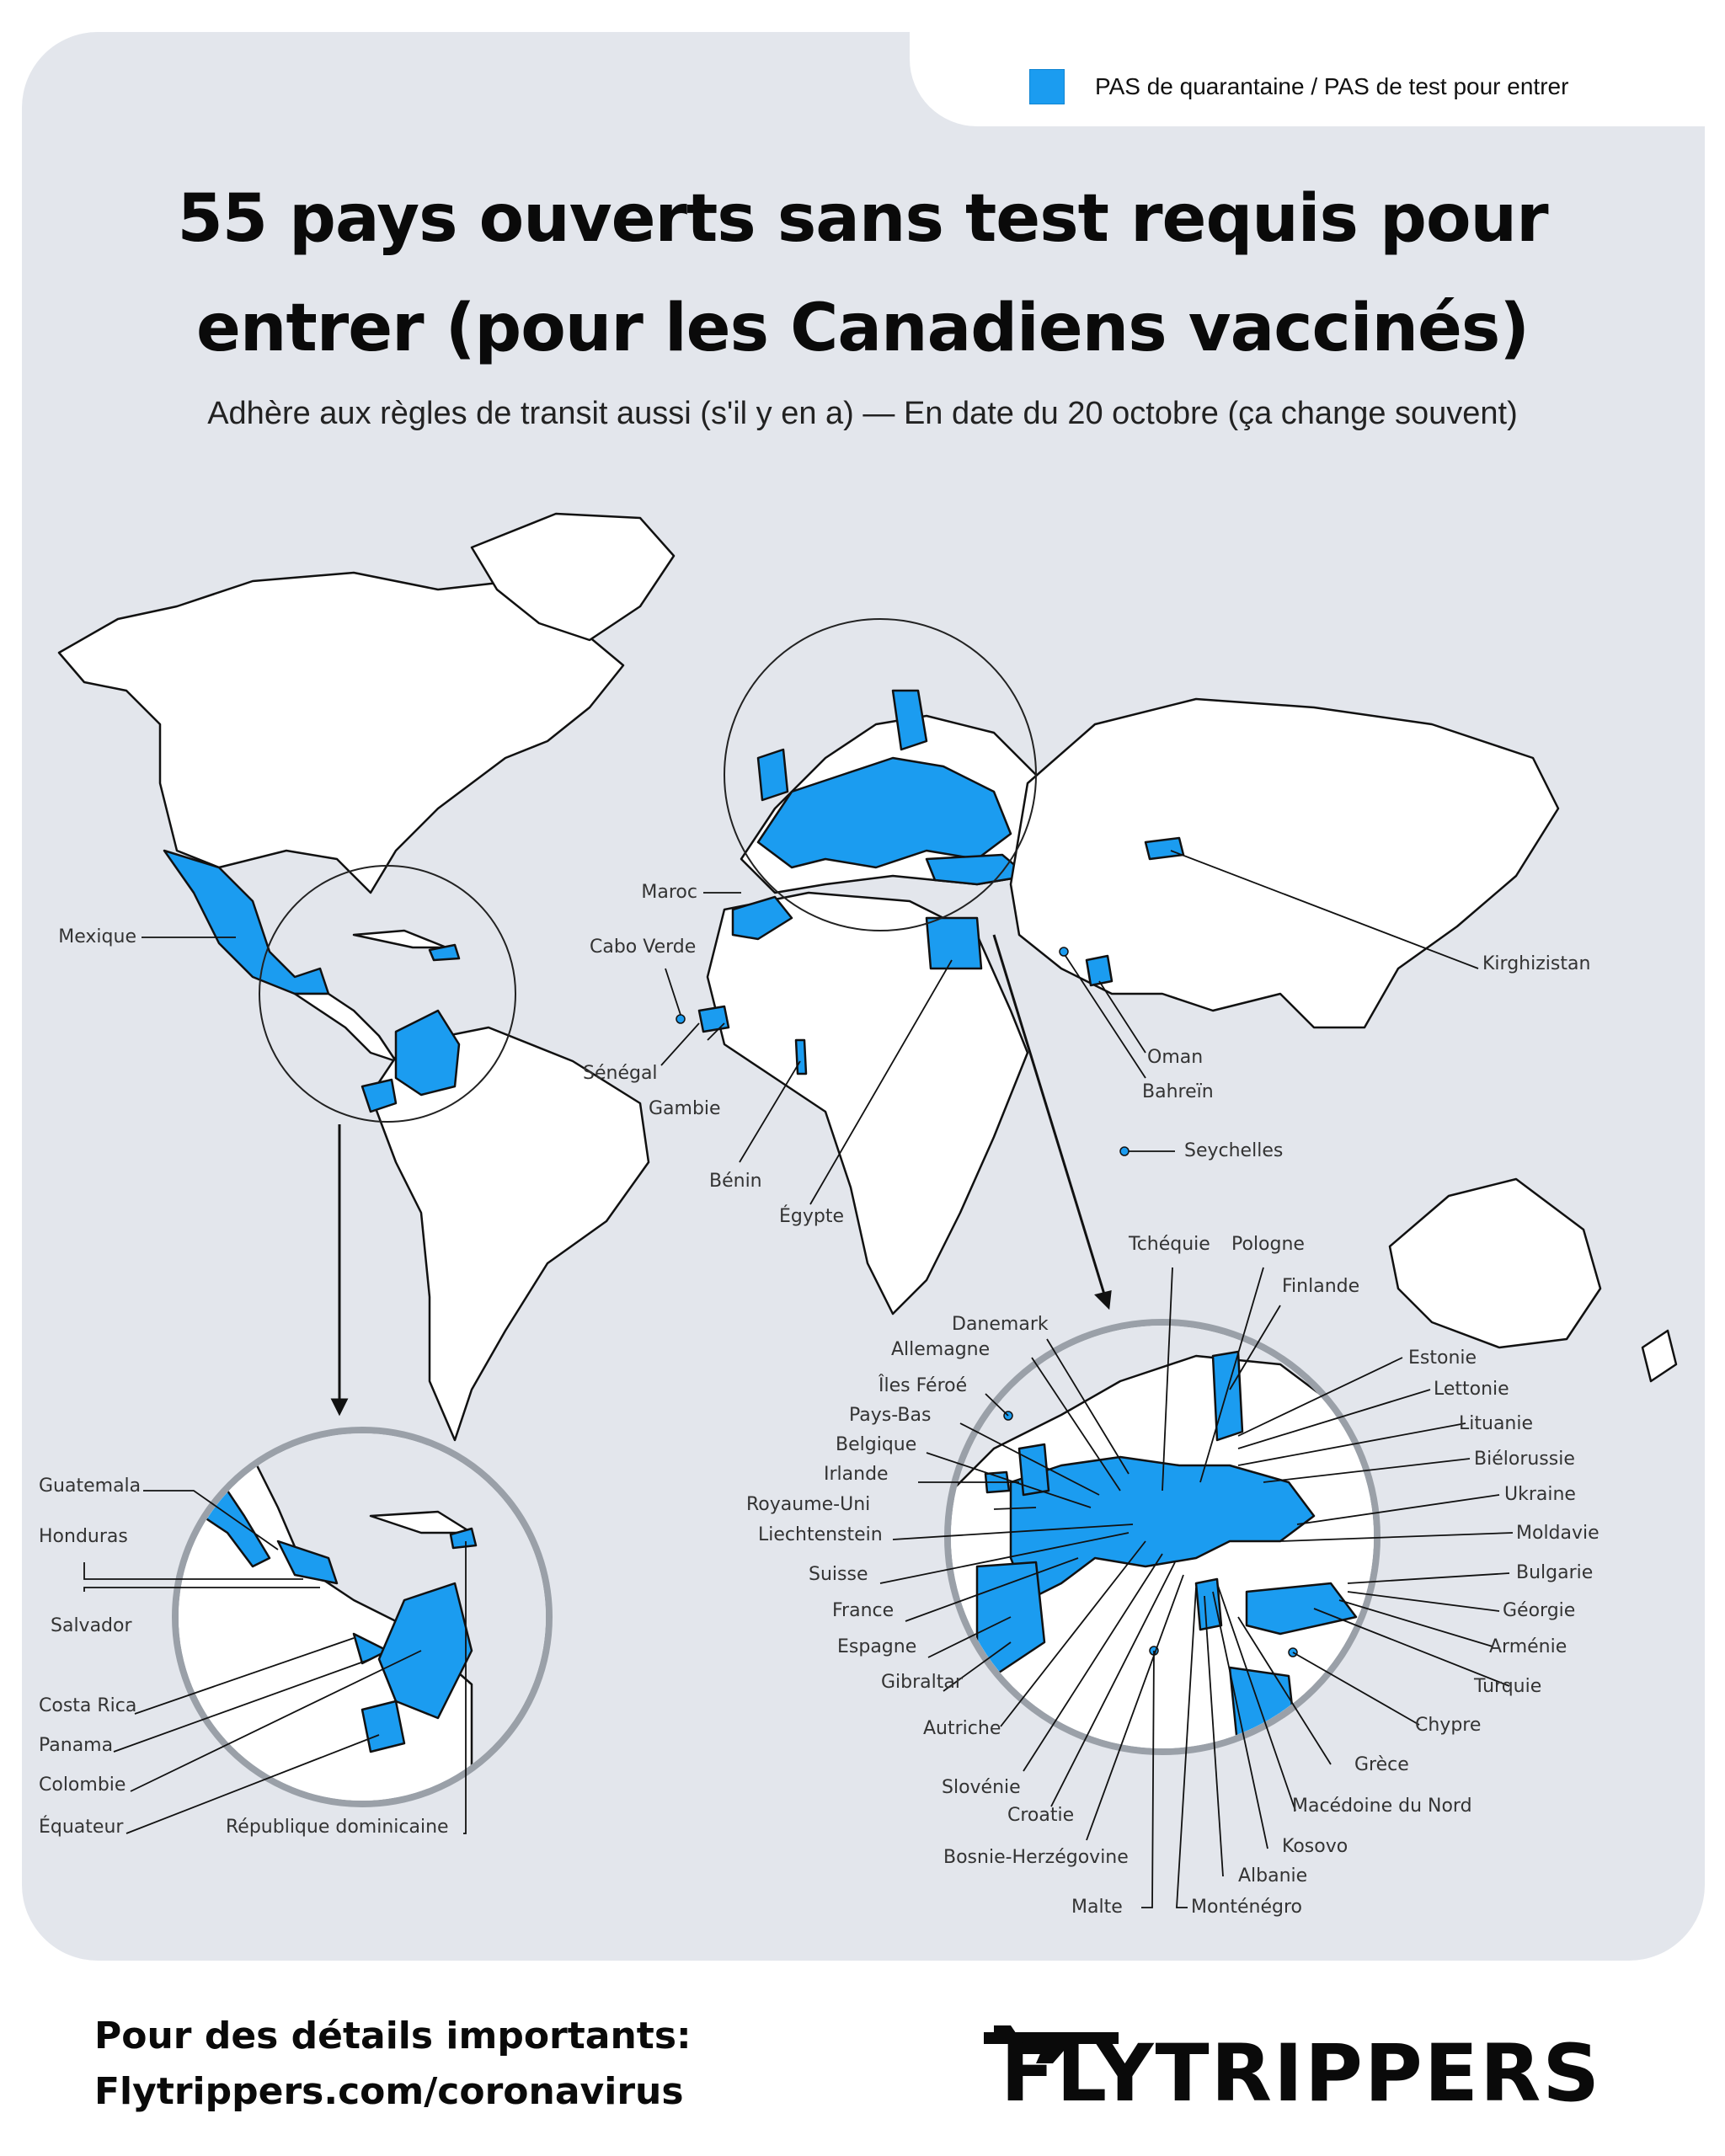 The width and height of the screenshot is (1725, 2156). What do you see at coordinates (1097, 1907) in the screenshot?
I see `label-malte: Malte` at bounding box center [1097, 1907].